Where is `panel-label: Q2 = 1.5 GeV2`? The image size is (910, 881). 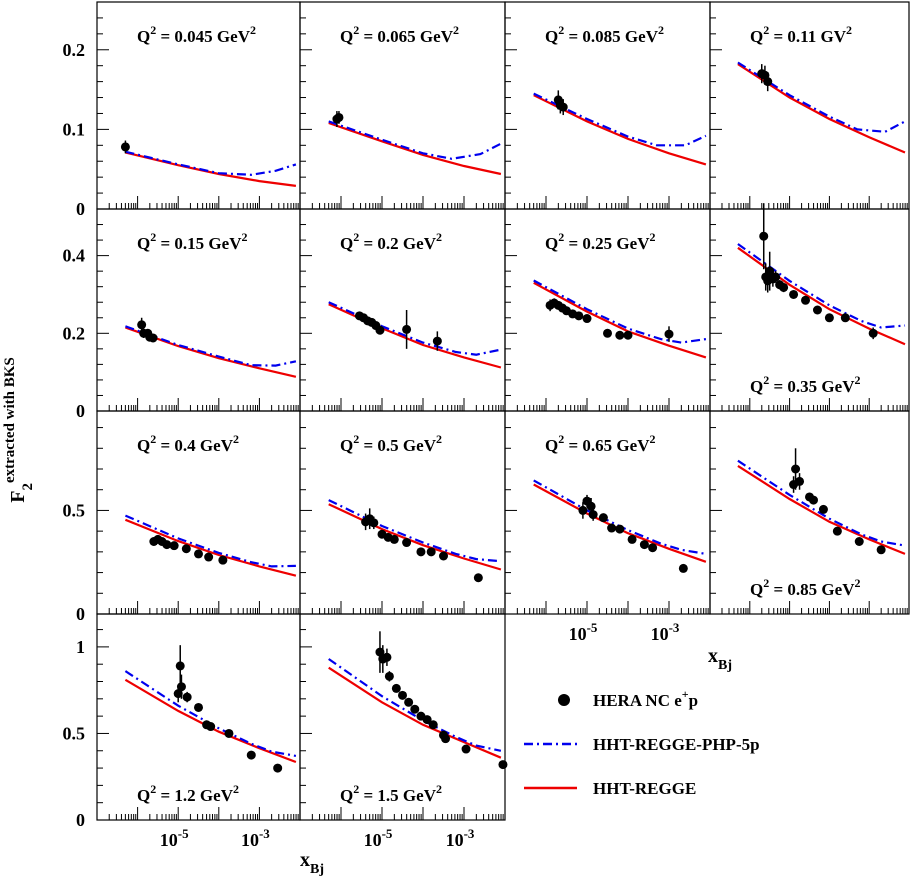 panel-label: Q2 = 1.5 GeV2 is located at coordinates (391, 793).